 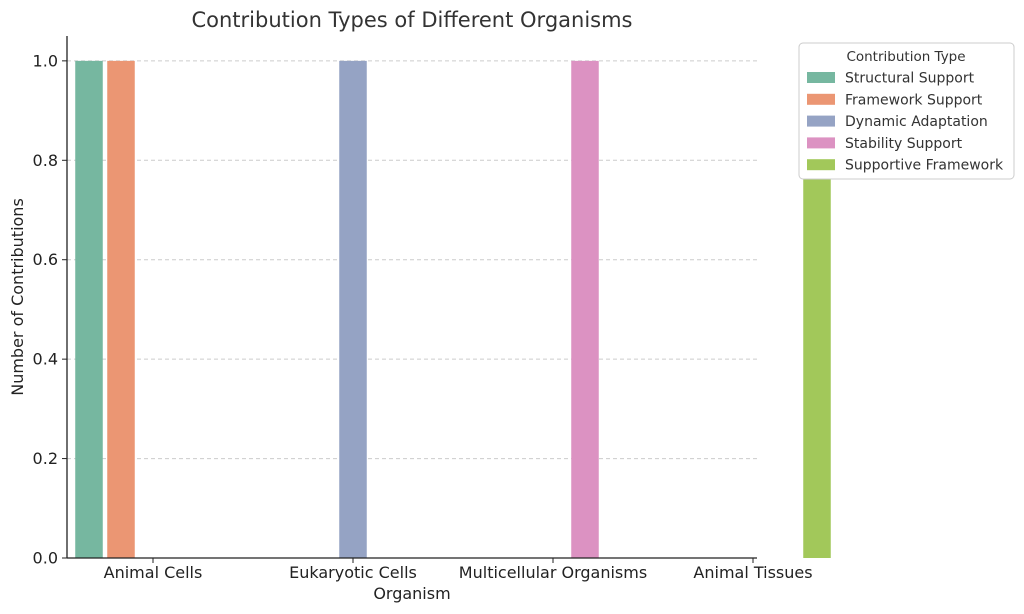 I want to click on x-tick-label: Eukaryotic Cells, so click(x=353, y=572).